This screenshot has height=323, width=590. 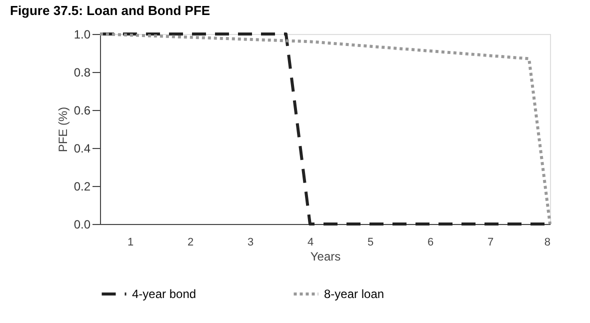 What do you see at coordinates (110, 10) in the screenshot?
I see `chart-title: Figure 37.5: Loan and Bond PFE` at bounding box center [110, 10].